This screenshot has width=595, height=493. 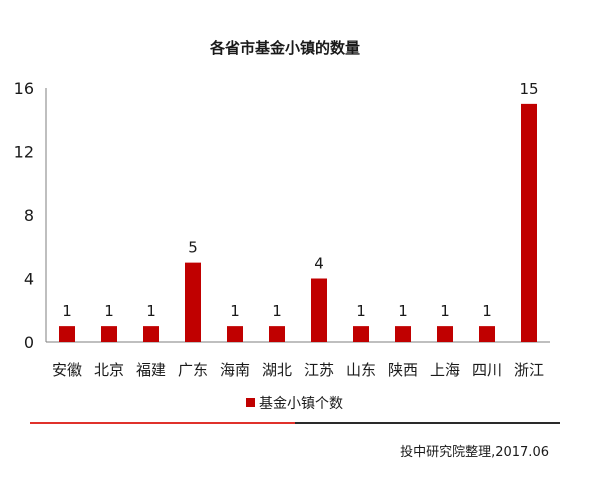 What do you see at coordinates (109, 334) in the screenshot?
I see `bar-北京` at bounding box center [109, 334].